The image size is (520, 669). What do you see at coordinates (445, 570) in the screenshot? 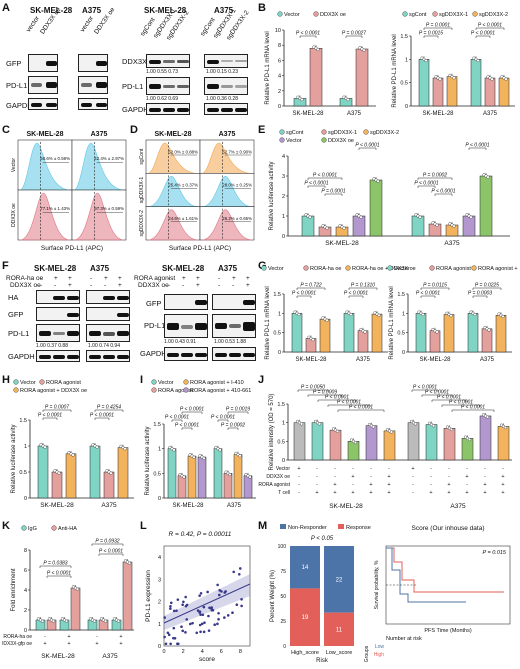
I see `survival-curve-high` at bounding box center [445, 570].